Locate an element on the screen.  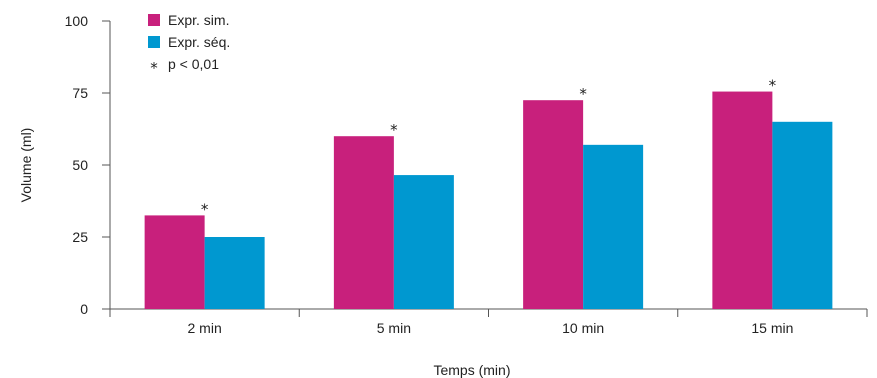
x-axis: 2 min 5 min 10 min 15 min is located at coordinates (488, 322).